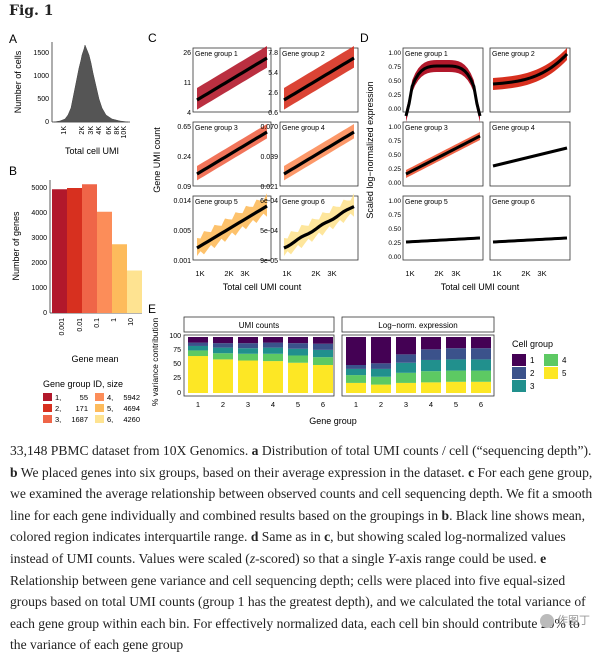 Image resolution: width=600 pixels, height=656 pixels. I want to click on panel-d-letter: D, so click(364, 38).